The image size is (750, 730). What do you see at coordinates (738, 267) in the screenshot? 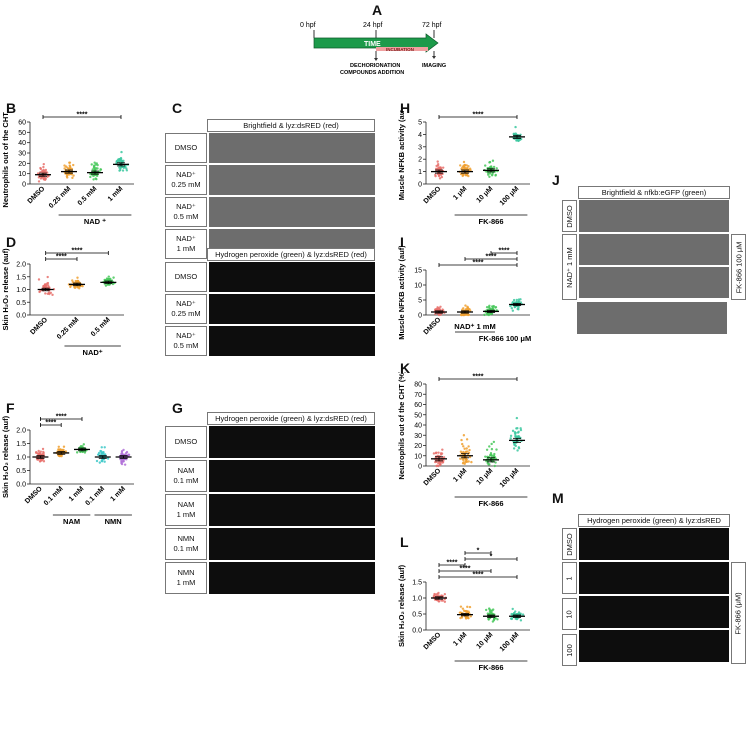
I see `side-label-j: FK-866 100 μM` at bounding box center [738, 267].